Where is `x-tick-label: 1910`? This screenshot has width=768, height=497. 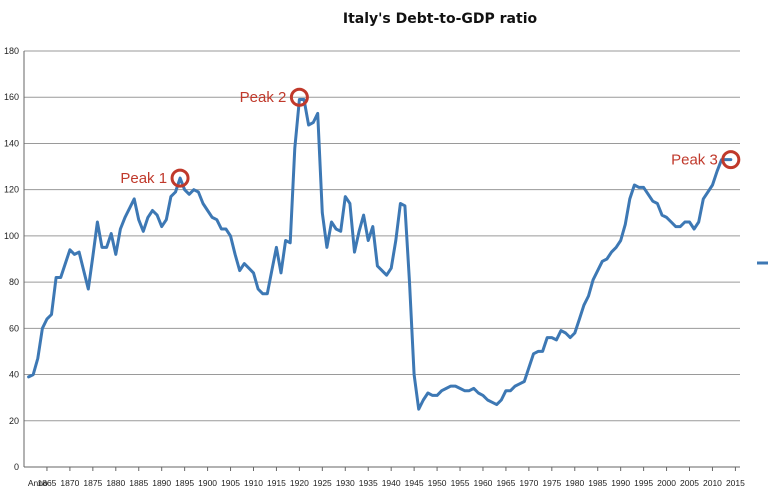 x-tick-label: 1910 is located at coordinates (253, 483).